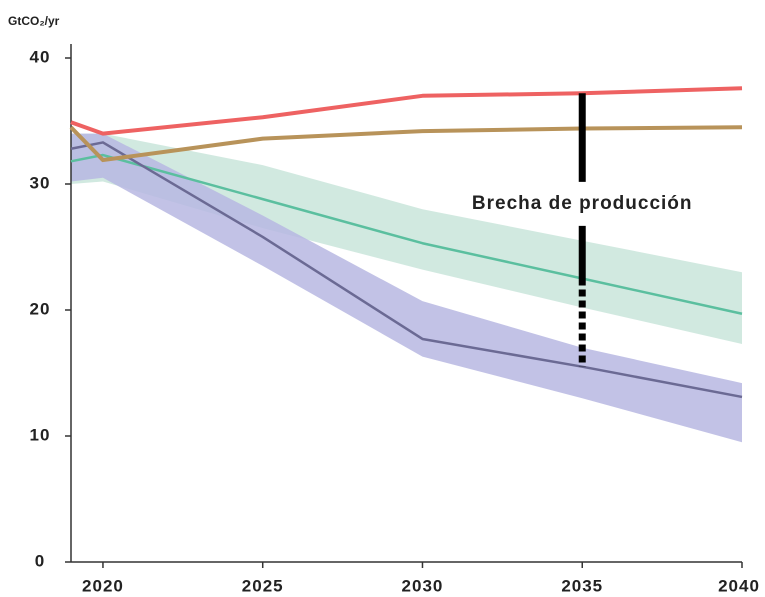 This screenshot has width=765, height=597. Describe the element at coordinates (40, 560) in the screenshot. I see `y-tick-label: 0` at that location.